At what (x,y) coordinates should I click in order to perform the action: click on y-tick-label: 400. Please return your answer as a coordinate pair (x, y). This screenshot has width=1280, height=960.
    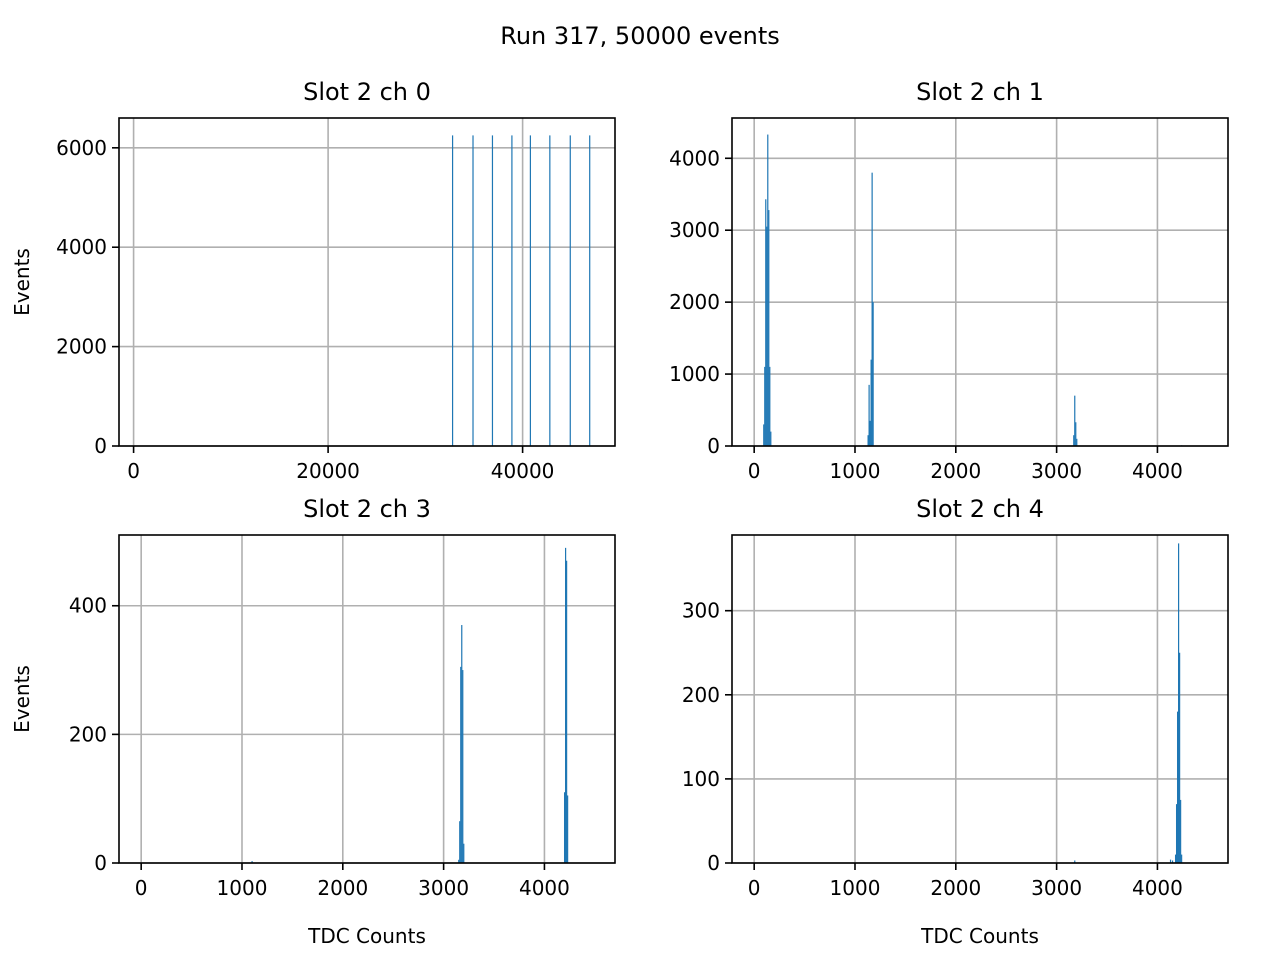
    Looking at the image, I should click on (88, 606).